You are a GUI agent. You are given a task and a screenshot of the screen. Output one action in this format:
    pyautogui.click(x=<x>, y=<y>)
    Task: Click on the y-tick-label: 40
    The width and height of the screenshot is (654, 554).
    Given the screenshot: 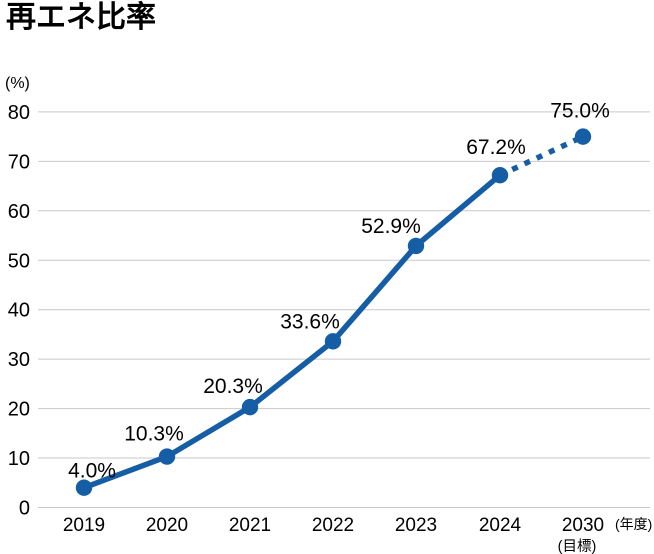 What is the action you would take?
    pyautogui.click(x=19, y=311)
    